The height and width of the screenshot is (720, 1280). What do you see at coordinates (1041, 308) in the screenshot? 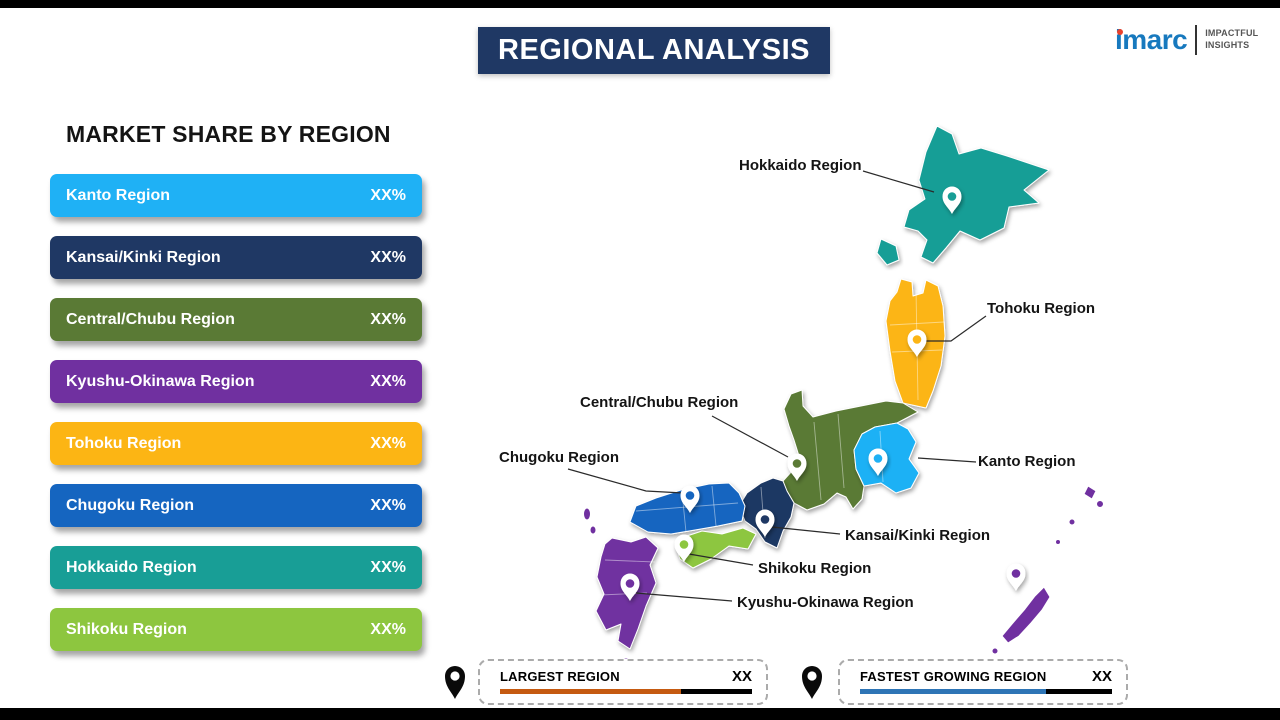
I see `map-label-tohoku: Tohoku Region` at bounding box center [1041, 308].